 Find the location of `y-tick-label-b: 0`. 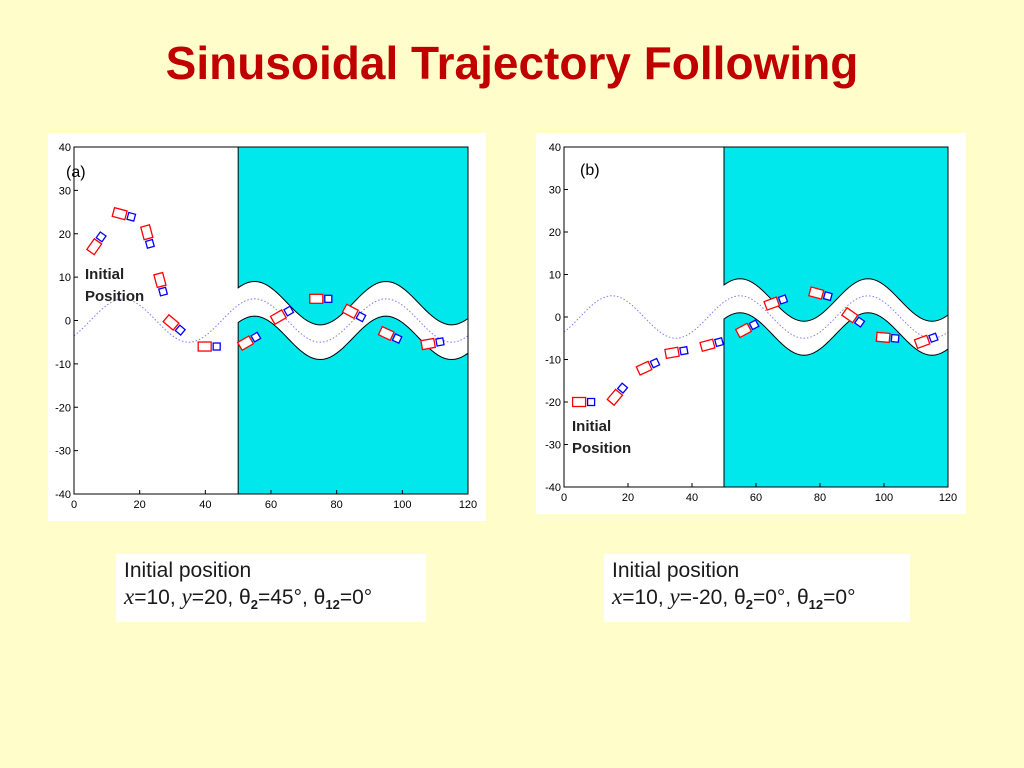

y-tick-label-b: 0 is located at coordinates (558, 318).